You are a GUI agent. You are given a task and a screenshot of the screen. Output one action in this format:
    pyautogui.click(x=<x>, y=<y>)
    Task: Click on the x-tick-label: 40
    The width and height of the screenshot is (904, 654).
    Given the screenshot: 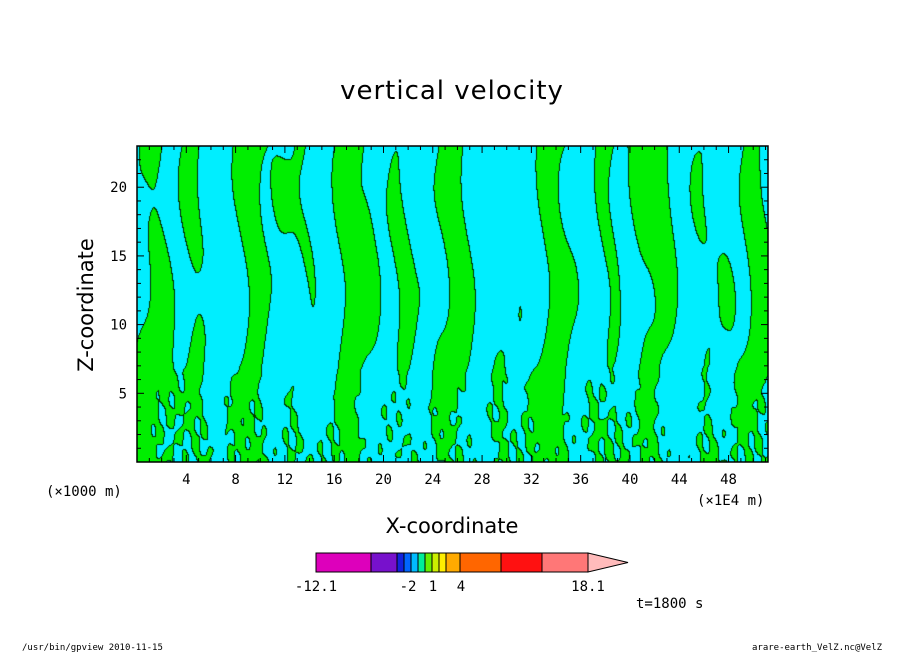 What is the action you would take?
    pyautogui.click(x=630, y=480)
    